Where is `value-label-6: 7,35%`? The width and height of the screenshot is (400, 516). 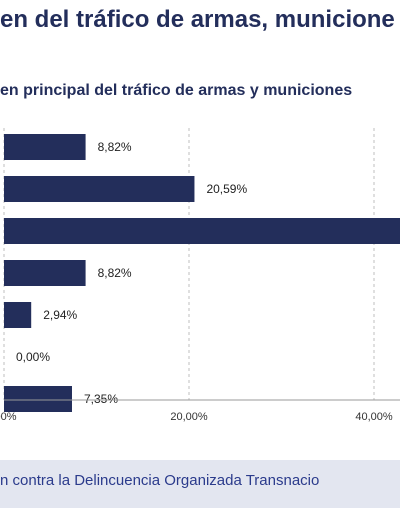
value-label-6: 7,35% is located at coordinates (101, 399).